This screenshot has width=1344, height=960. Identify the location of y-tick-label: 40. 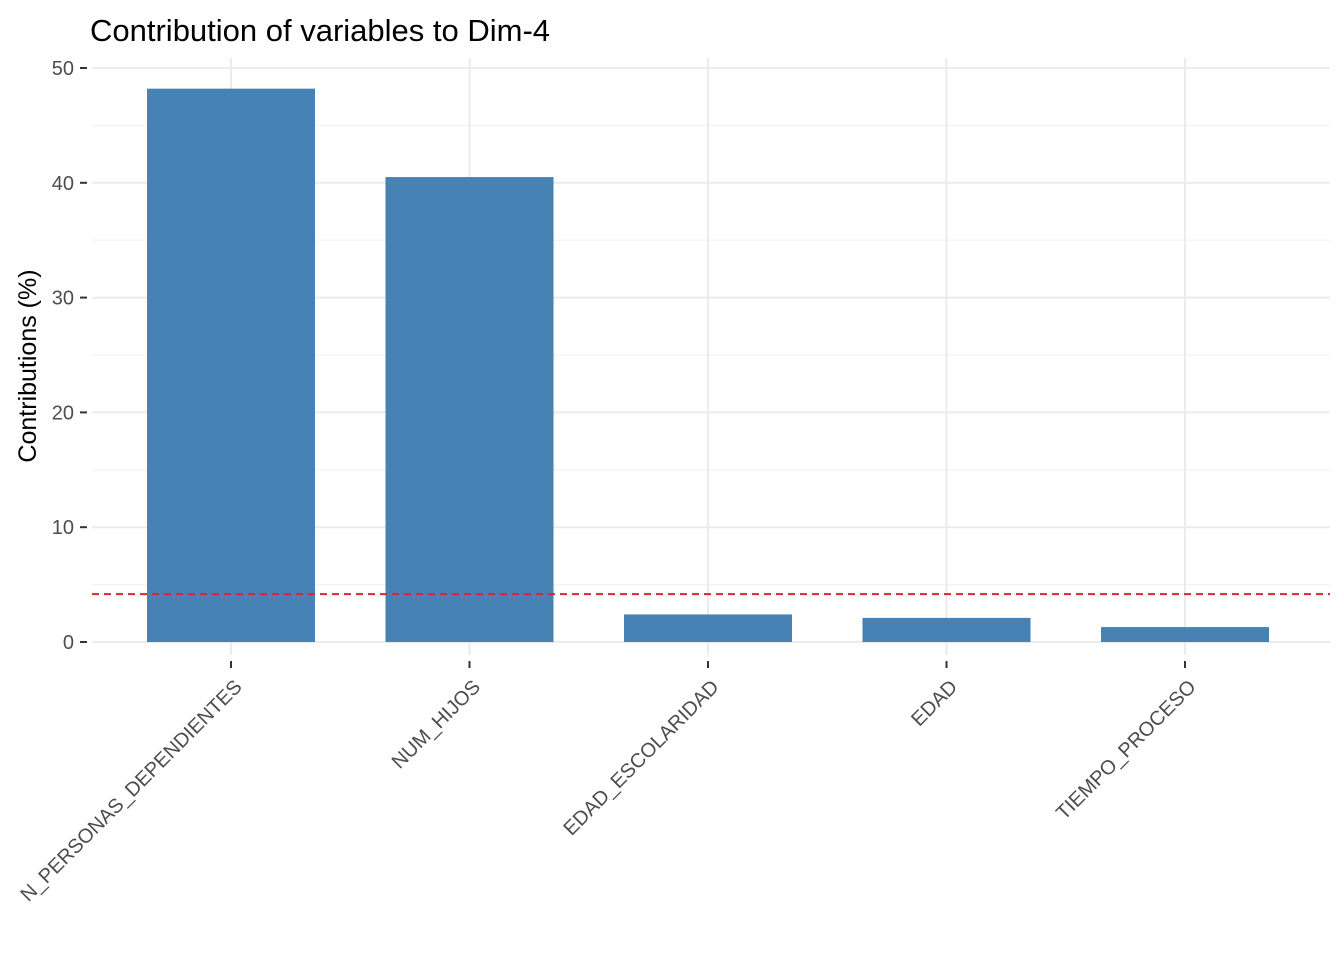
(63, 184).